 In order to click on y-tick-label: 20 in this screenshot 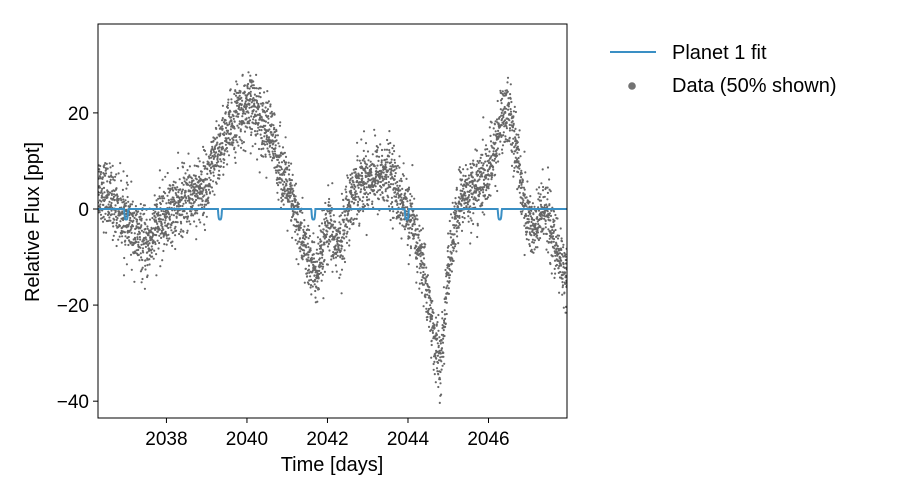, I will do `click(78, 114)`.